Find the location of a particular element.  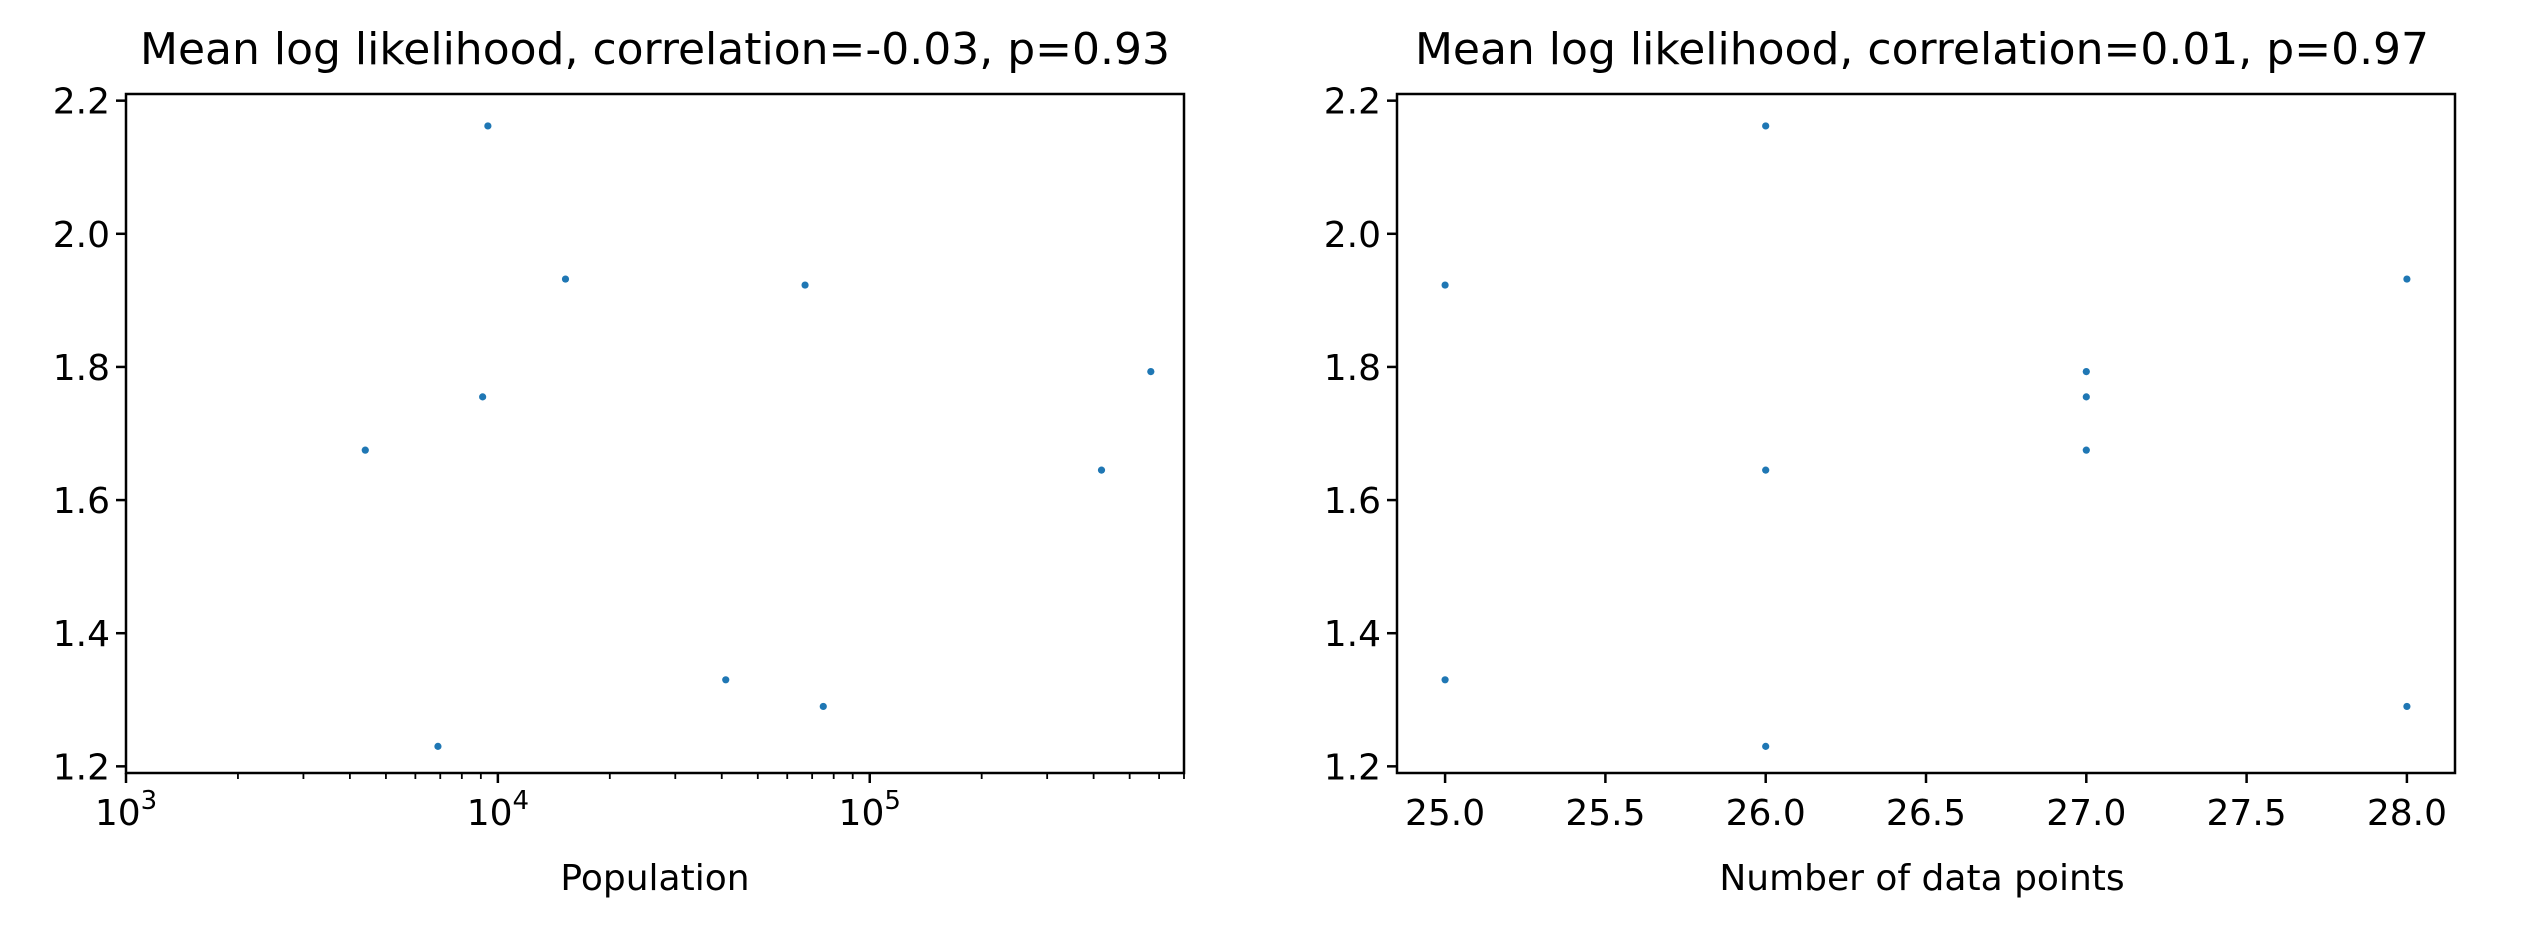

x-axis-label: Number of data points is located at coordinates (1921, 878).